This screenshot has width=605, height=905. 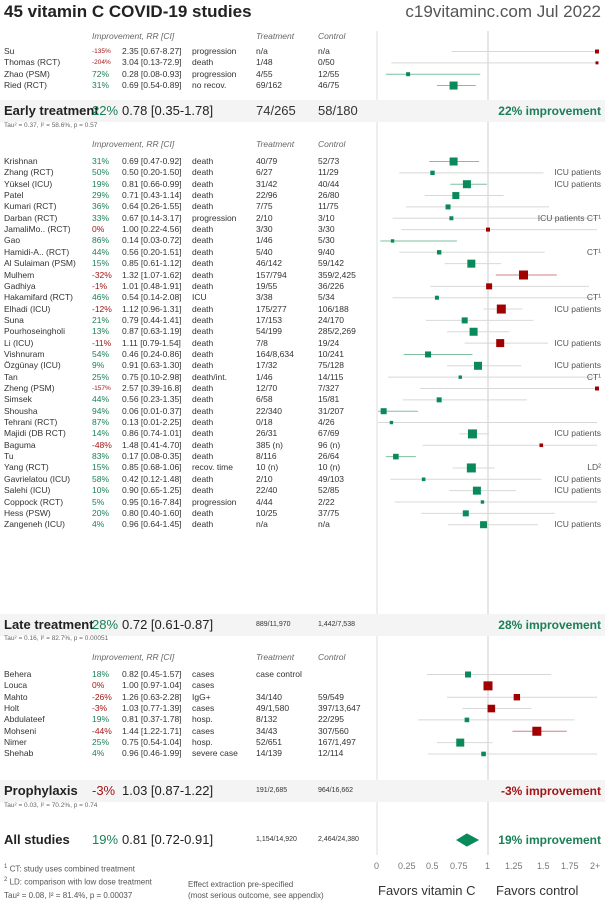 I want to click on treatment-count: 14/139, so click(x=269, y=753).